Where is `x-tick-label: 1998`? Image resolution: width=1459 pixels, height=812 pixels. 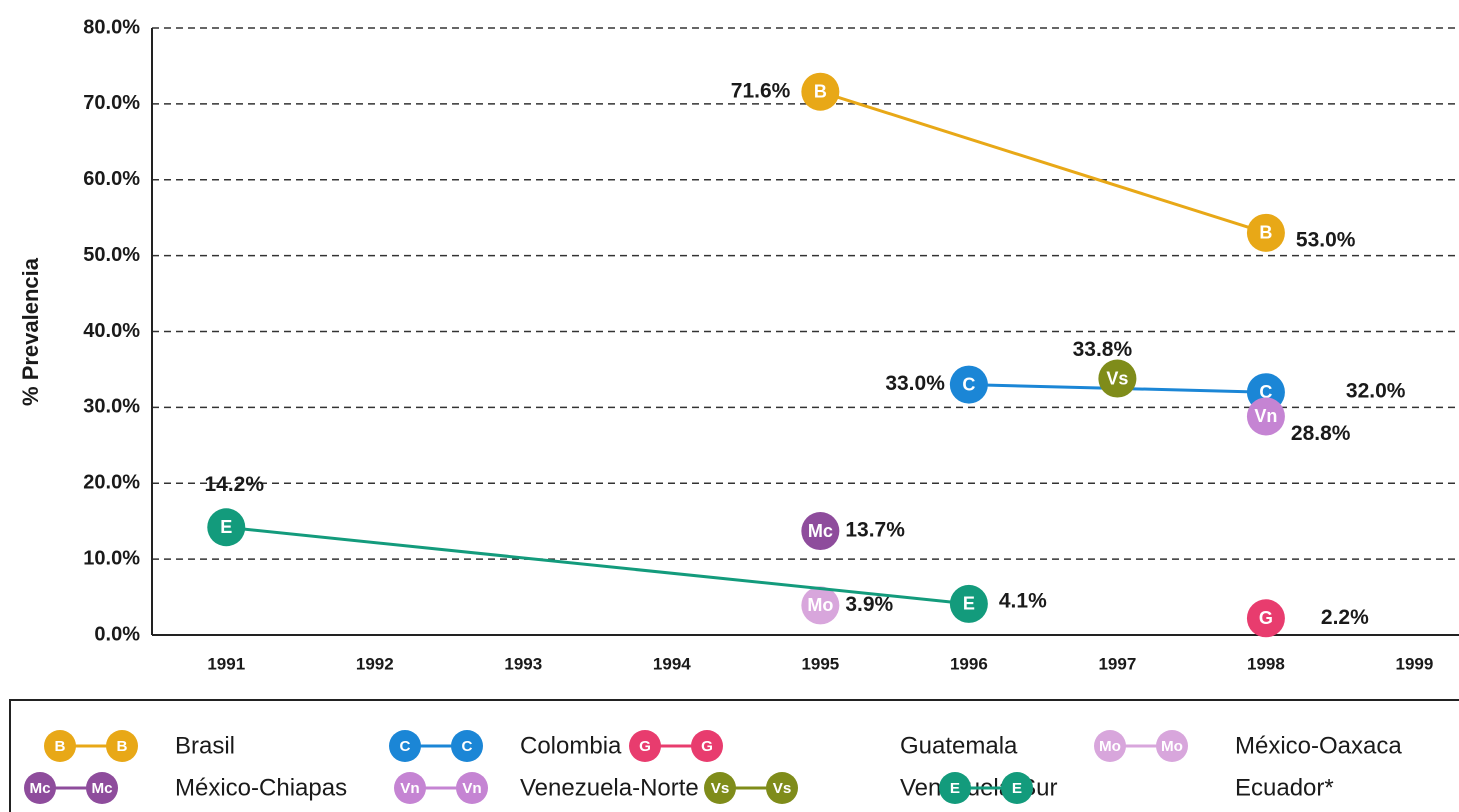 x-tick-label: 1998 is located at coordinates (1266, 663).